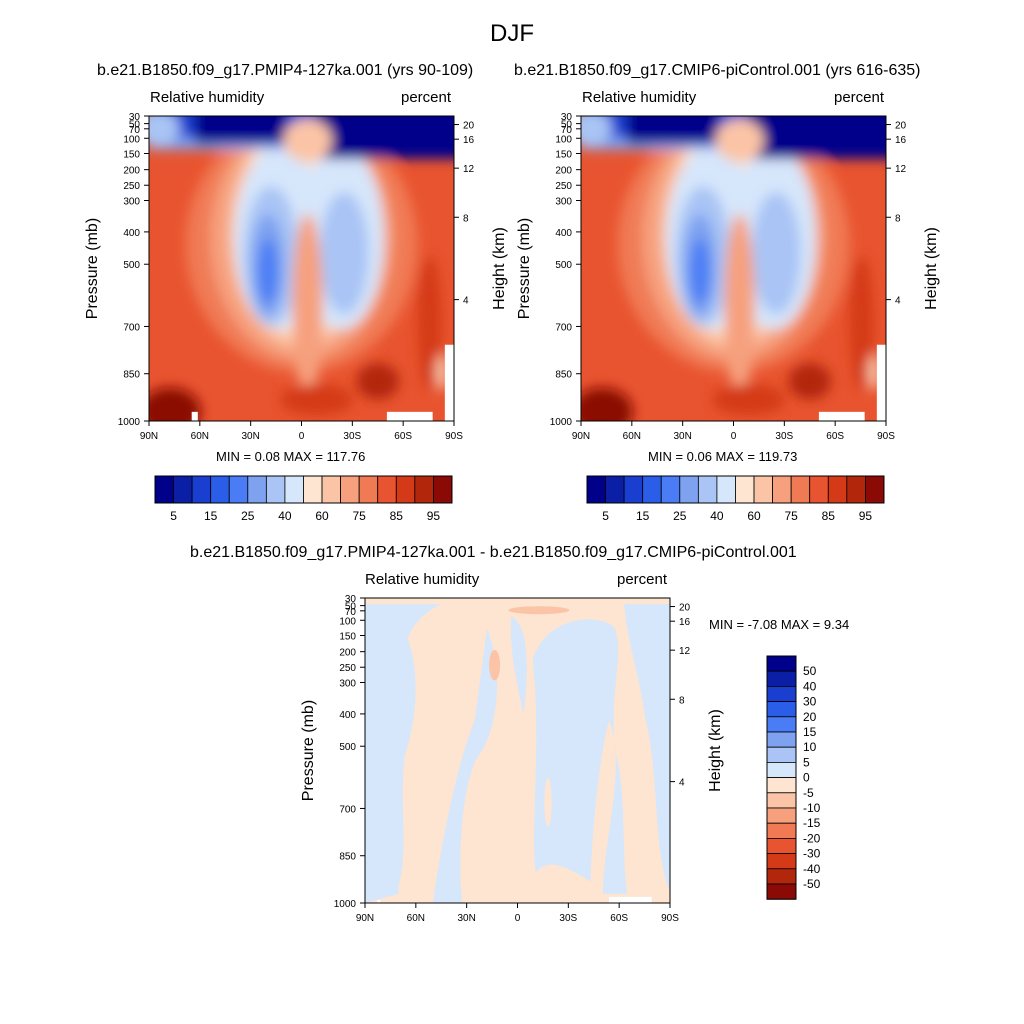  What do you see at coordinates (131, 327) in the screenshot?
I see `panel1-ytick-label: 700` at bounding box center [131, 327].